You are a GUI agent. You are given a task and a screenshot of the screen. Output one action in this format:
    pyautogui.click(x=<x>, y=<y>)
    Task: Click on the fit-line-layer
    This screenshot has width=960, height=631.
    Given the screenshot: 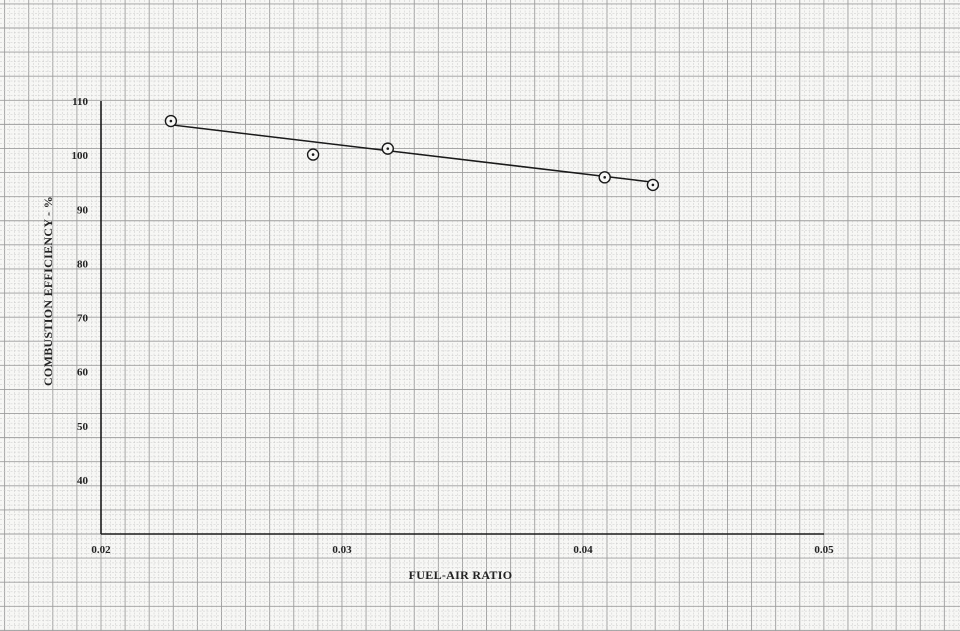 What is the action you would take?
    pyautogui.click(x=411, y=153)
    